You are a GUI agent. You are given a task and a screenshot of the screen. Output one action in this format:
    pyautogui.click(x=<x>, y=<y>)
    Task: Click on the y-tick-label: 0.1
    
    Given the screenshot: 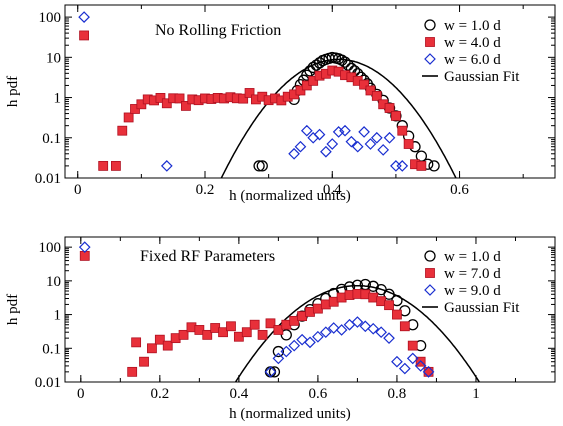 What is the action you would take?
    pyautogui.click(x=51, y=139)
    